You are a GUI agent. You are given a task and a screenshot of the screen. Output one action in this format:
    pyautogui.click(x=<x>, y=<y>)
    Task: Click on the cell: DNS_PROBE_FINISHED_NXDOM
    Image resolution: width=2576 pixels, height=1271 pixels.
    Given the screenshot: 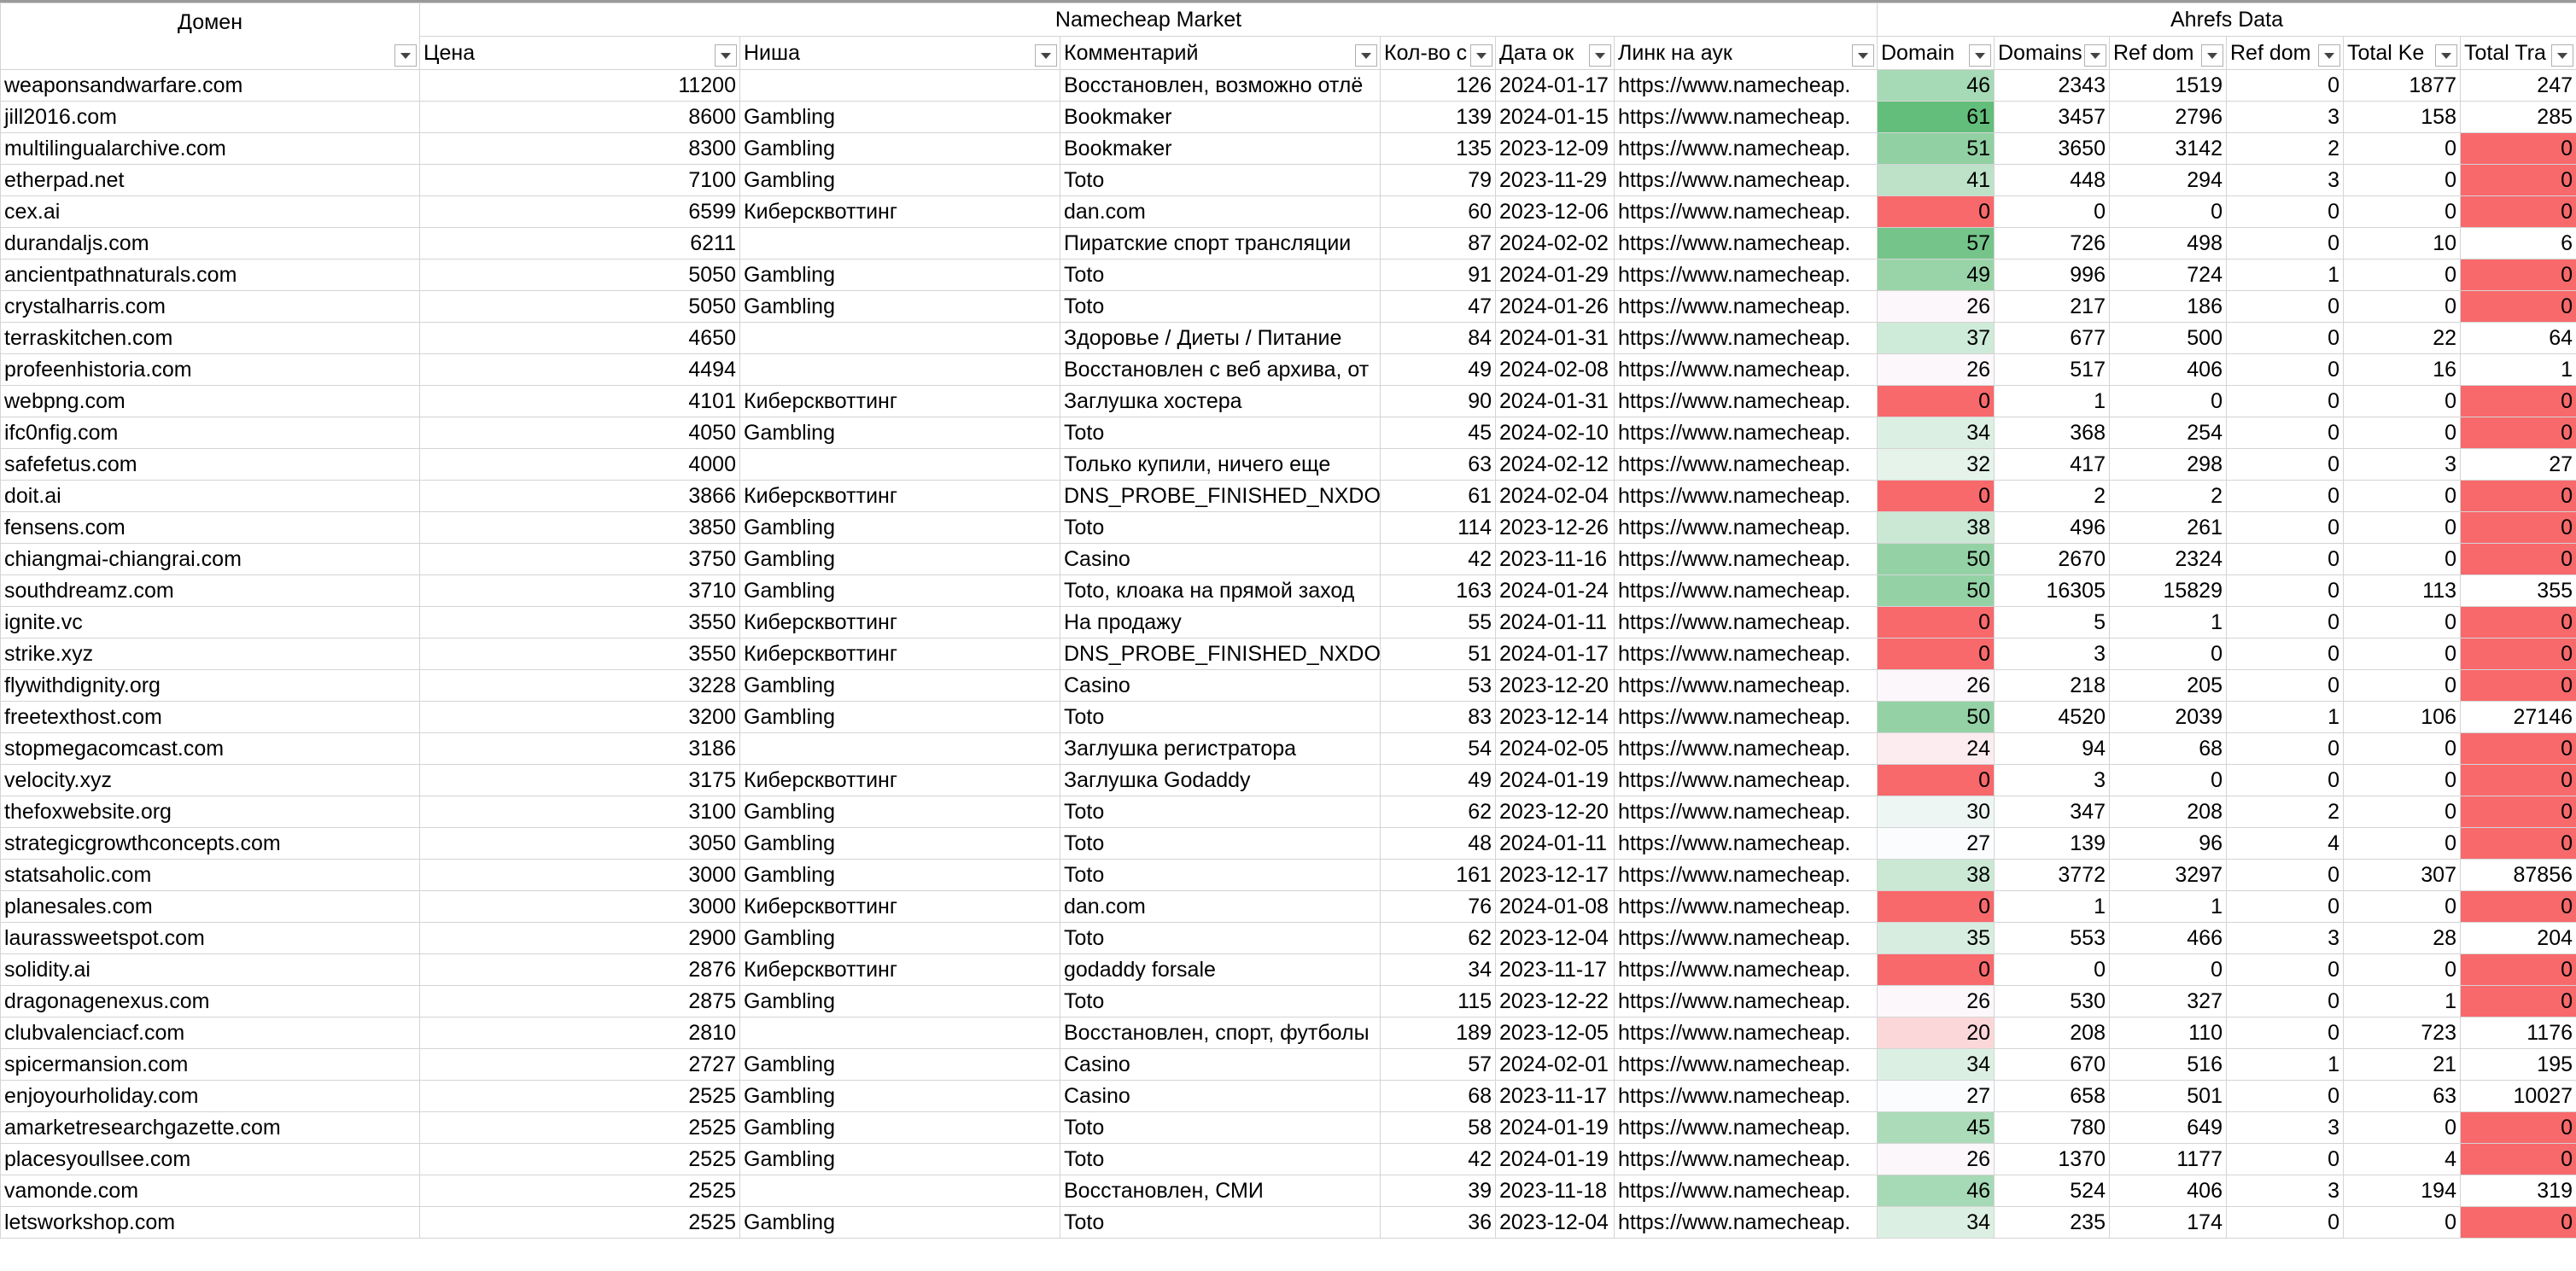 What is the action you would take?
    pyautogui.click(x=1220, y=654)
    